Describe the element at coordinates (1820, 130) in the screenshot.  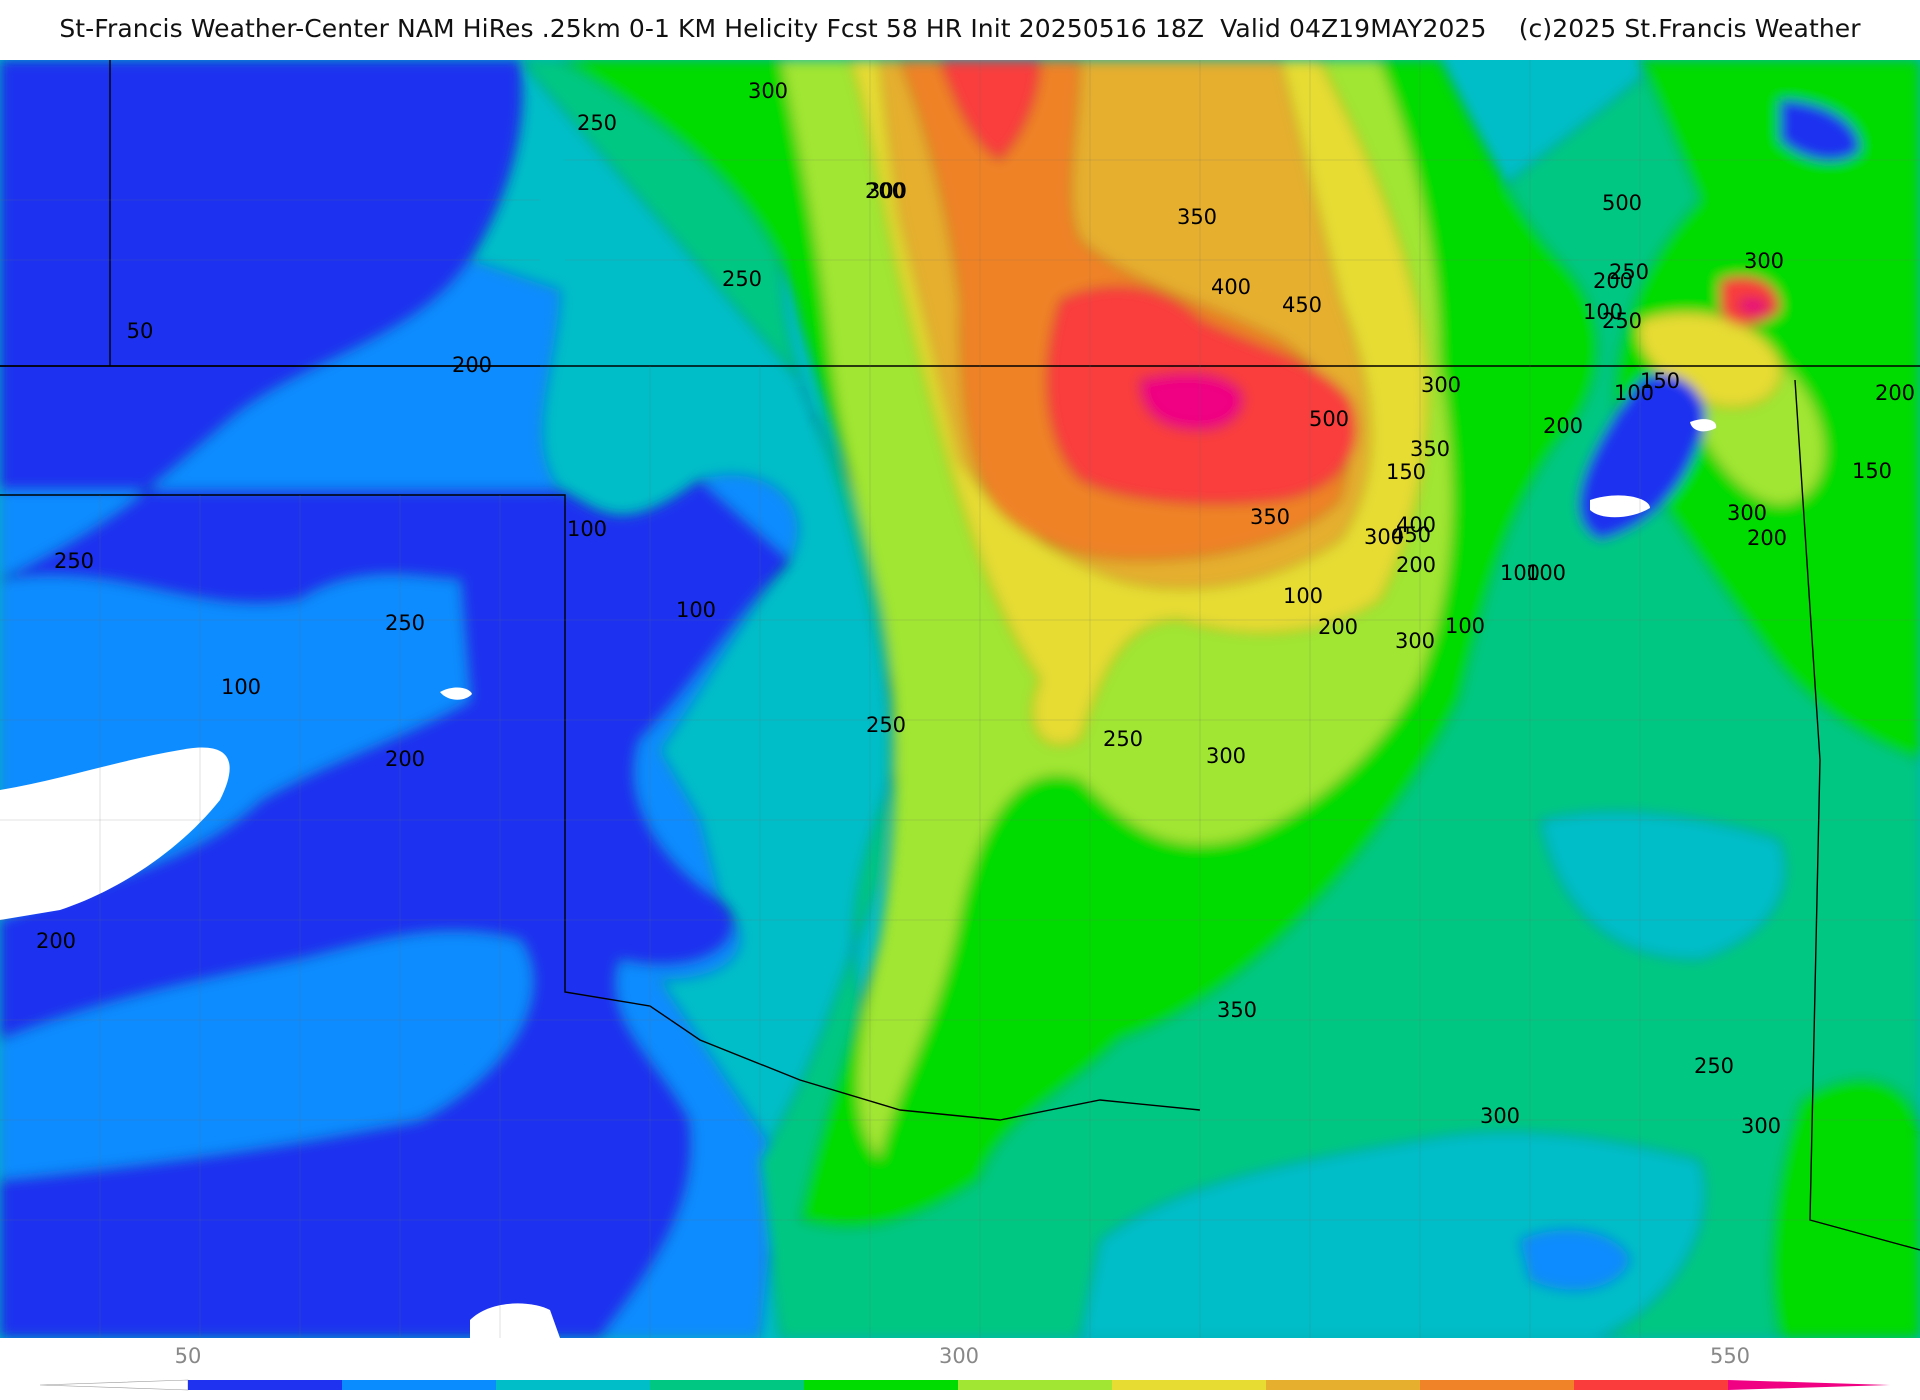
I see `zone-ne-blue-b` at that location.